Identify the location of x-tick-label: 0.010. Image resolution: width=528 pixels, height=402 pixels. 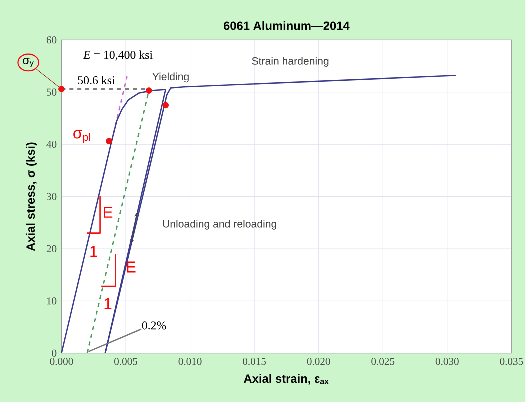
(190, 362).